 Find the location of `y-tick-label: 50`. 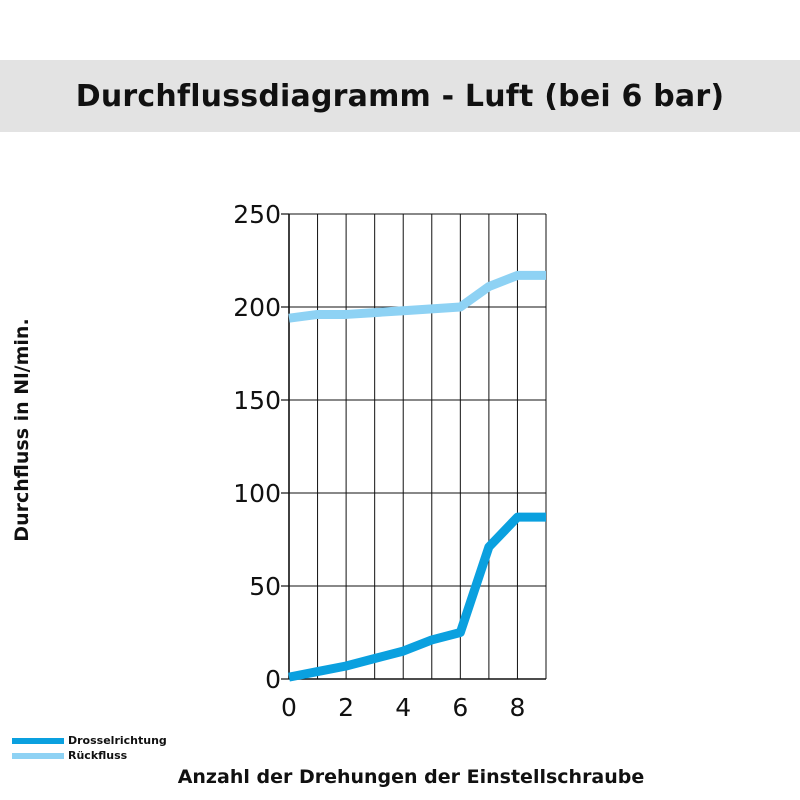

y-tick-label: 50 is located at coordinates (265, 586).